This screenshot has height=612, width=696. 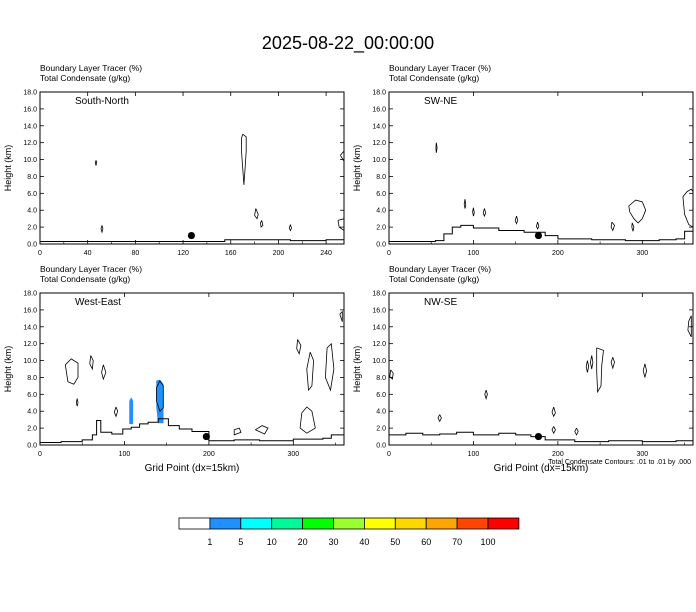 I want to click on x-tick-label: 80, so click(x=135, y=253).